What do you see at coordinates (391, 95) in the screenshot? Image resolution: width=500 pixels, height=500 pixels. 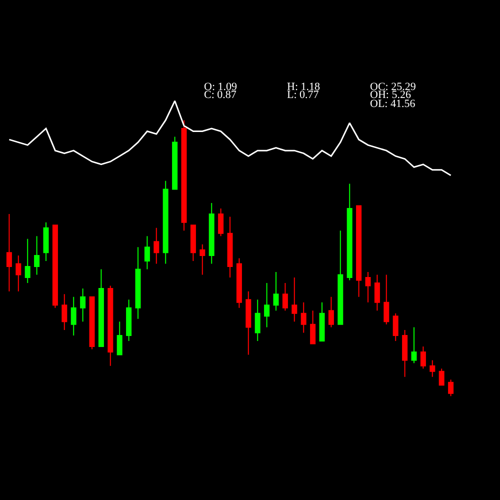 I see `text: OH: 5.26` at bounding box center [391, 95].